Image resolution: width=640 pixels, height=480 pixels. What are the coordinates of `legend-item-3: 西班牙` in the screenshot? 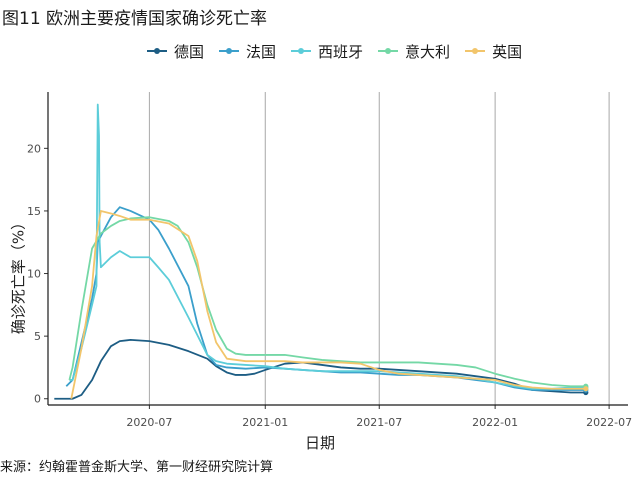 It's located at (326, 51).